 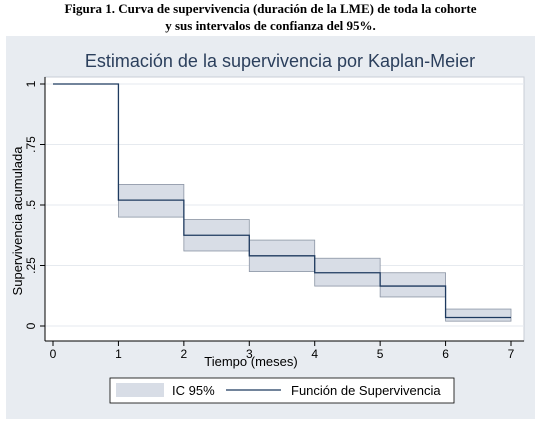 I want to click on y-tick-label: .25, so click(x=31, y=265).